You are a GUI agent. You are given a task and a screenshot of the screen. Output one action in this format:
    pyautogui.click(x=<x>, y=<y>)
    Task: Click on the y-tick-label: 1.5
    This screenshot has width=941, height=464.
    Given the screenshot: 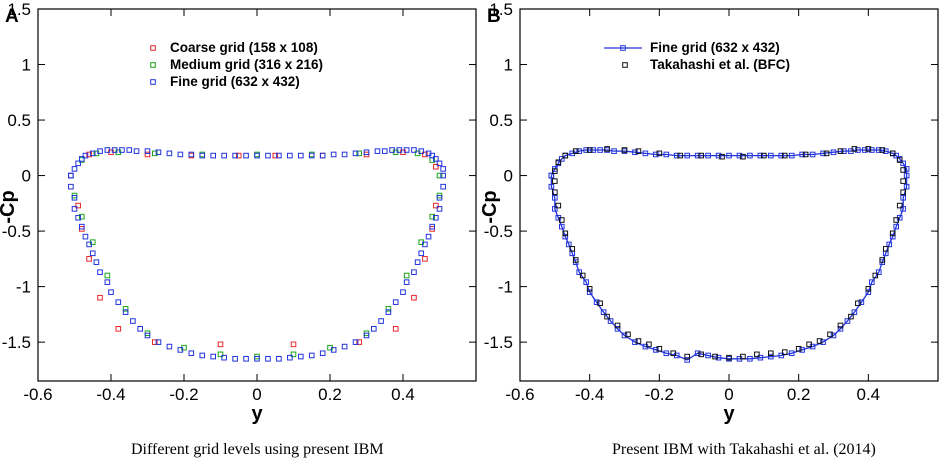 What is the action you would take?
    pyautogui.click(x=501, y=9)
    